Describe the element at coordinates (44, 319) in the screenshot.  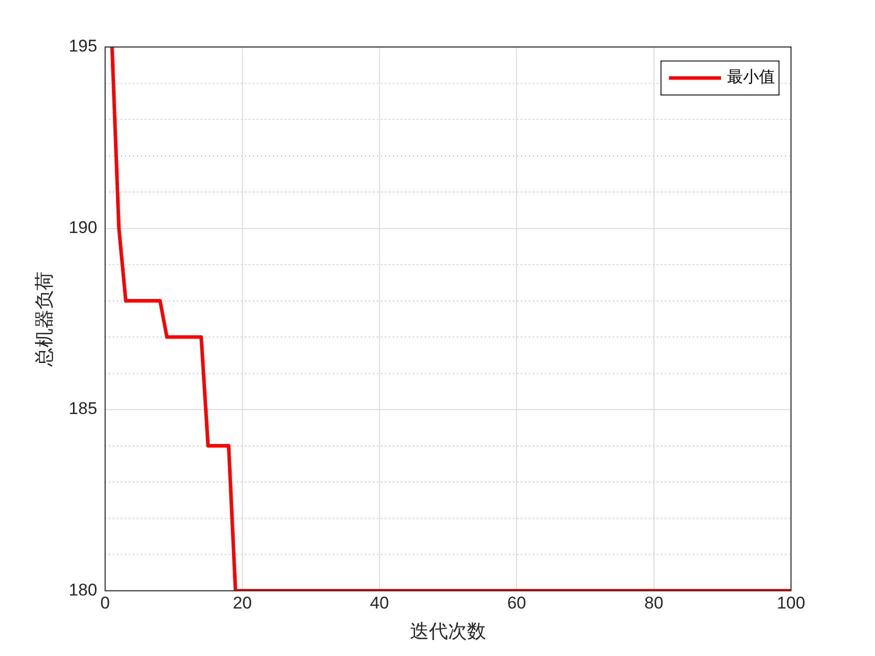
I see `y-axis-title: 总机器负荷` at that location.